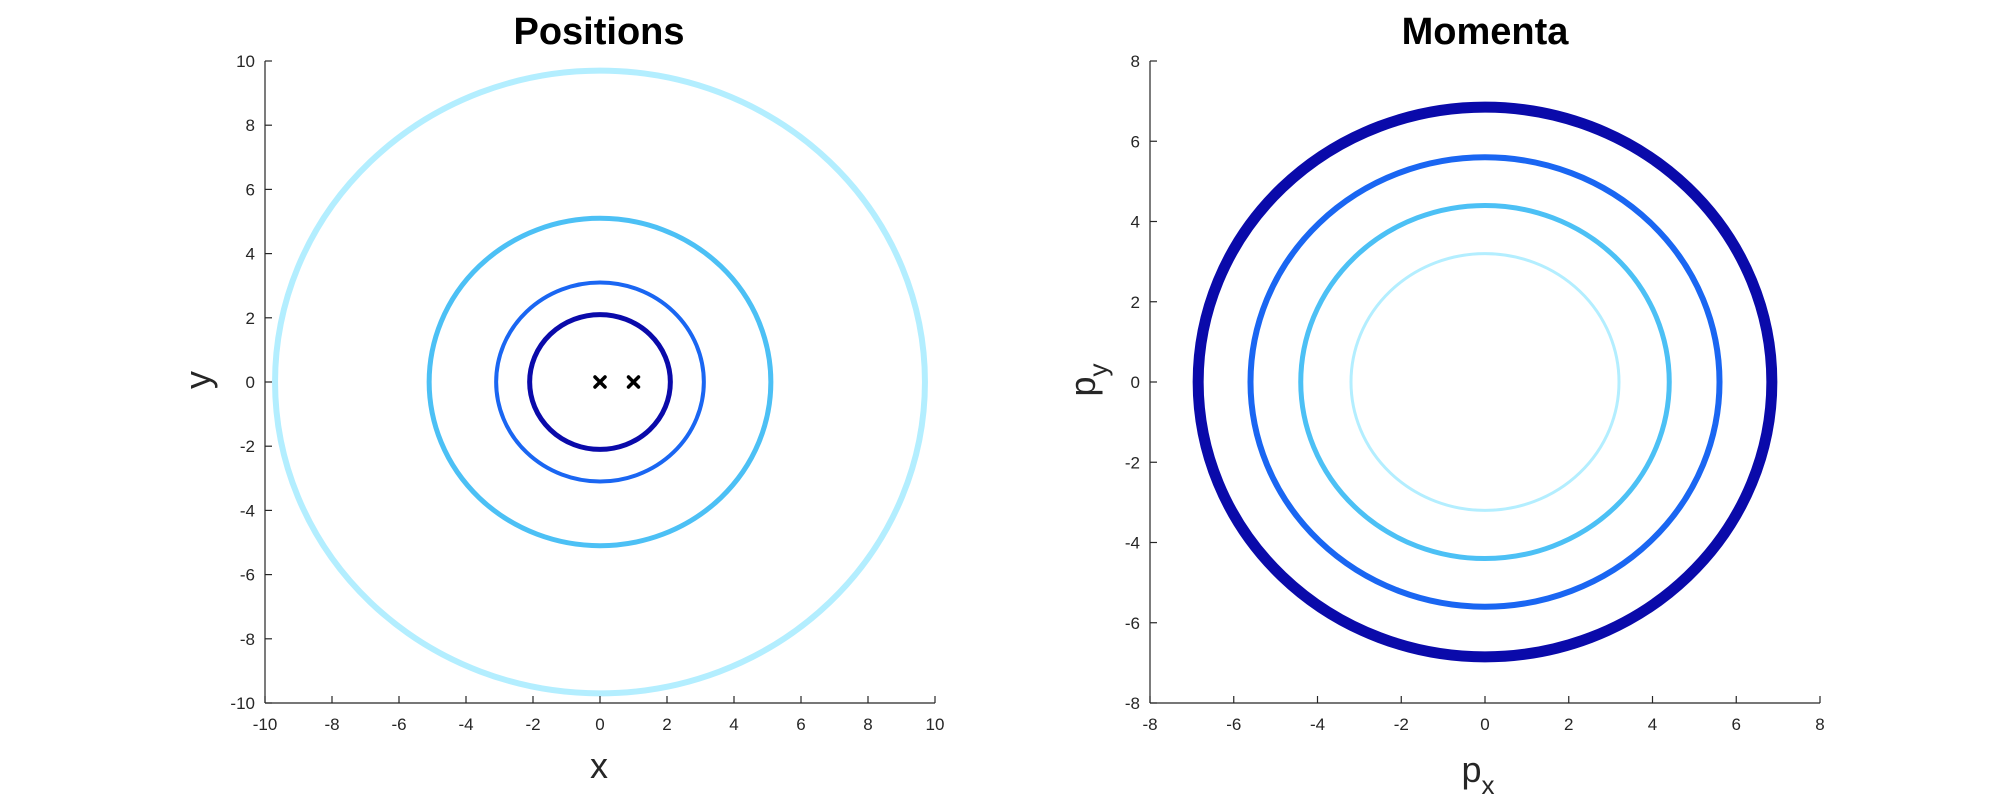 This screenshot has width=2000, height=800. What do you see at coordinates (250, 189) in the screenshot?
I see `positions-y-tick-label: 6` at bounding box center [250, 189].